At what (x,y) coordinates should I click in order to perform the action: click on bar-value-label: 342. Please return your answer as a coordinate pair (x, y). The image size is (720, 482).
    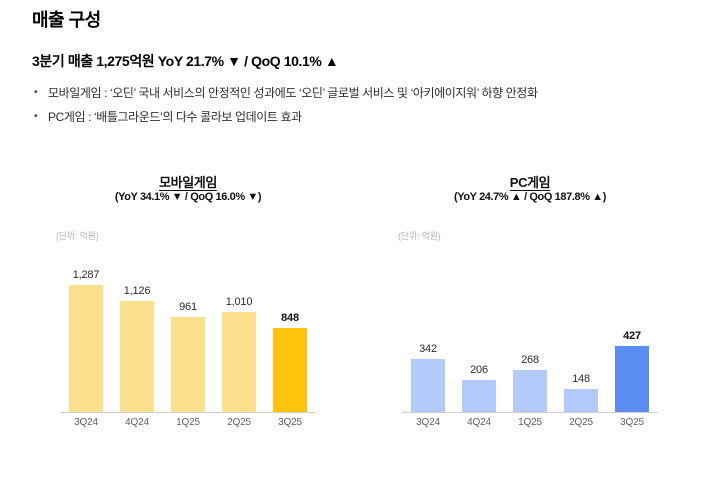
    Looking at the image, I should click on (428, 349).